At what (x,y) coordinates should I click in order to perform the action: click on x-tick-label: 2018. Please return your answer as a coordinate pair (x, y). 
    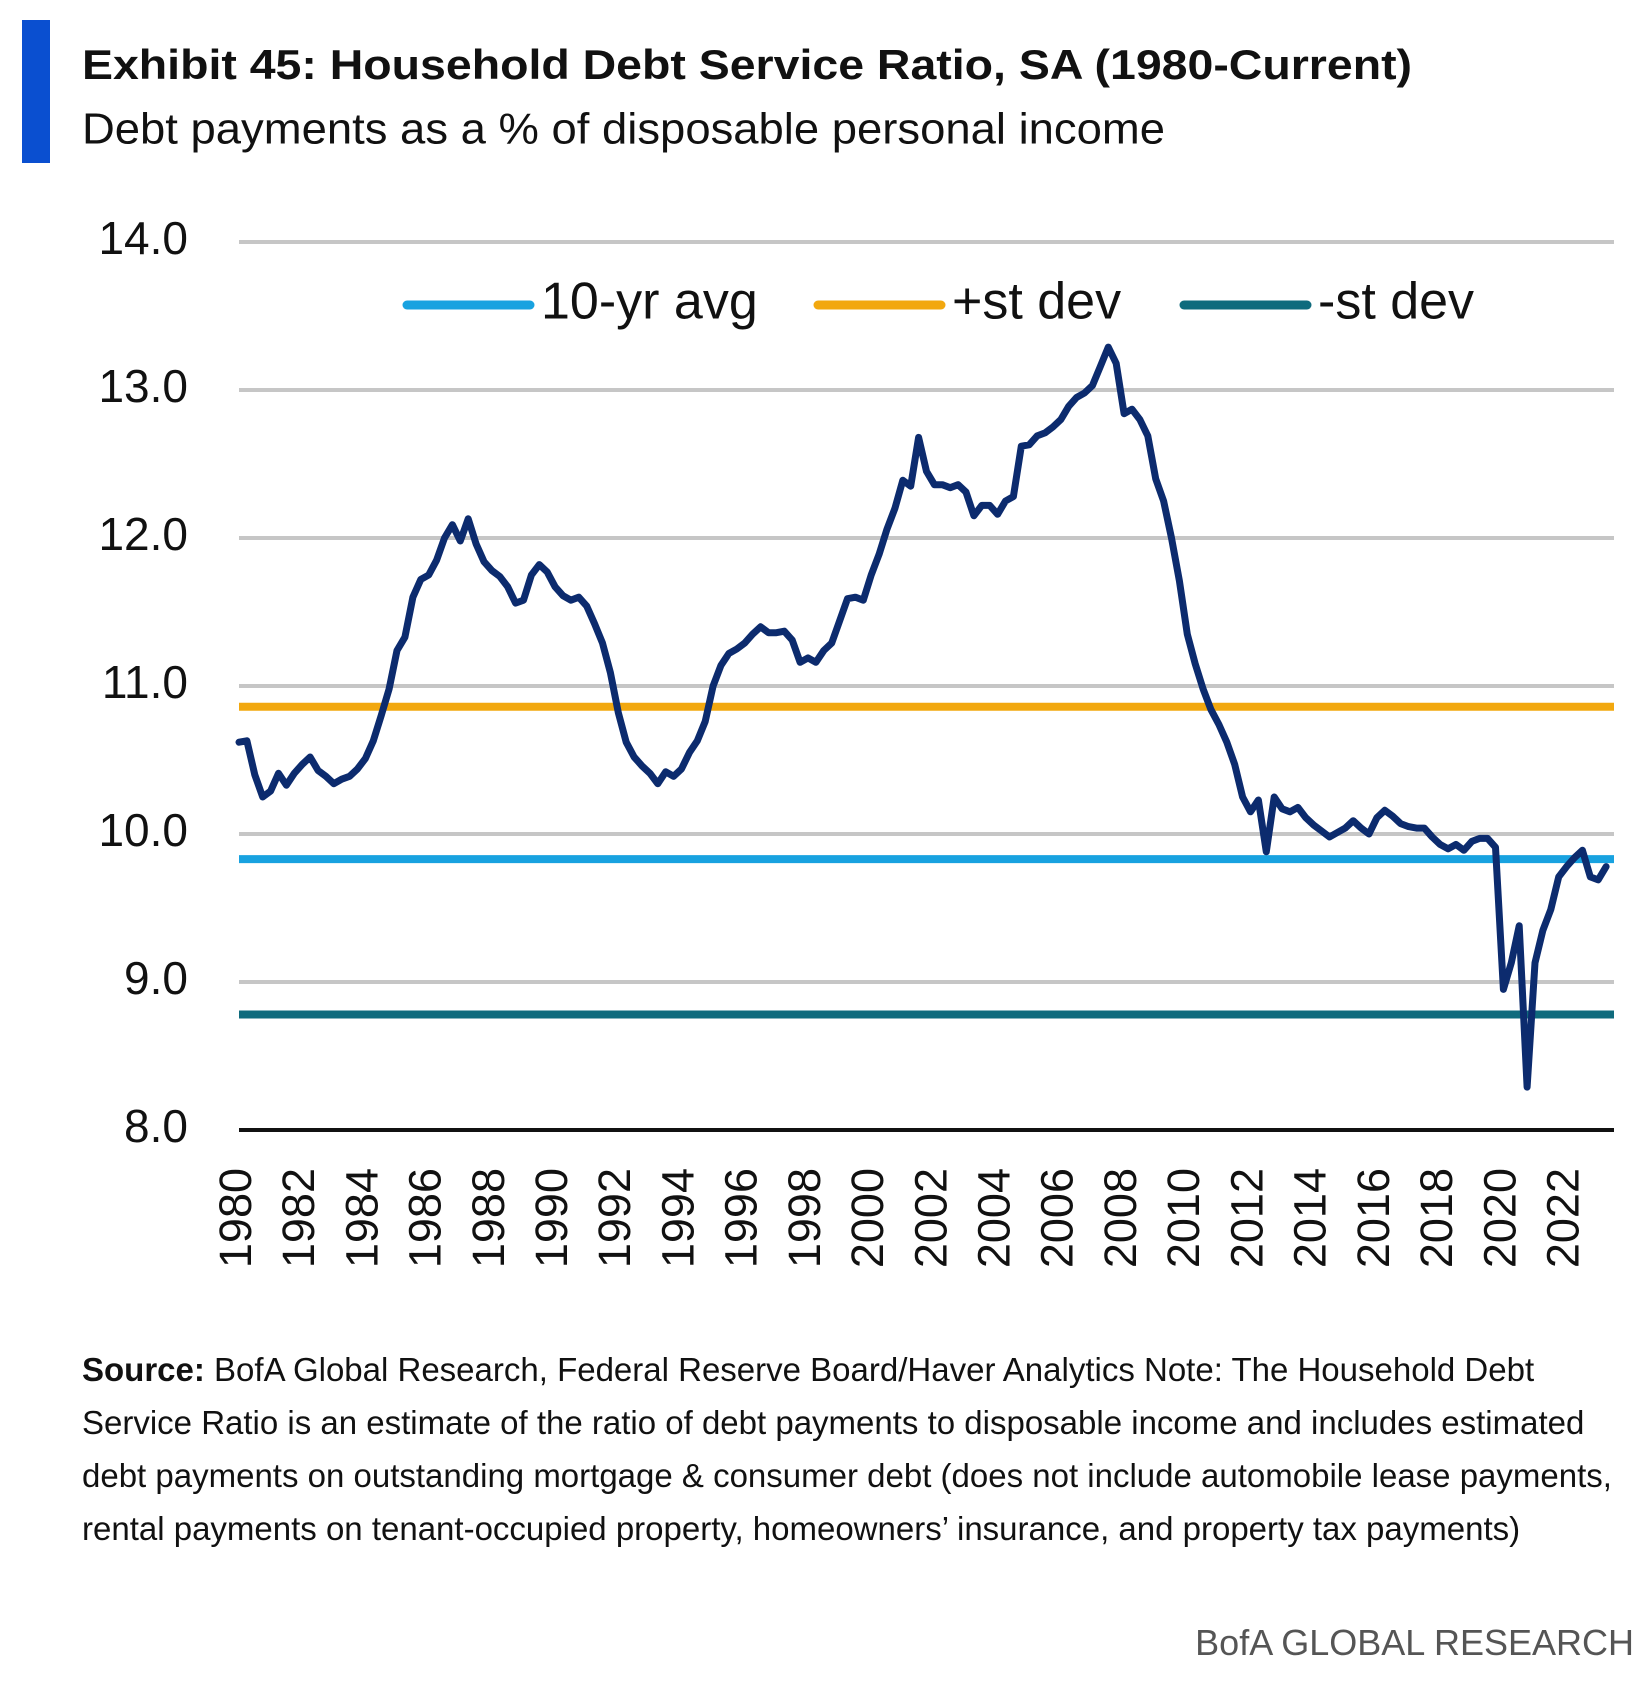
    Looking at the image, I should click on (1436, 1218).